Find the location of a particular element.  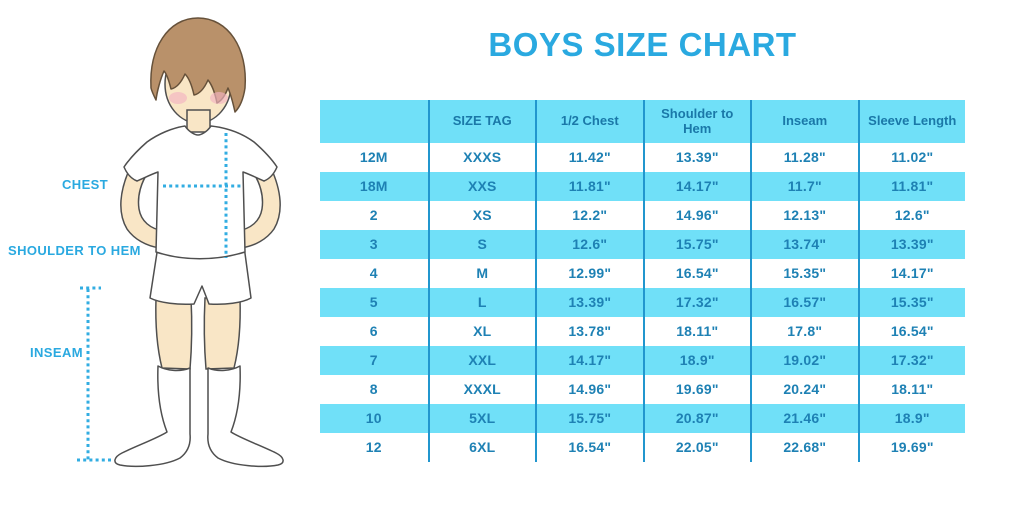

table-cell: 20.24" is located at coordinates (804, 389).